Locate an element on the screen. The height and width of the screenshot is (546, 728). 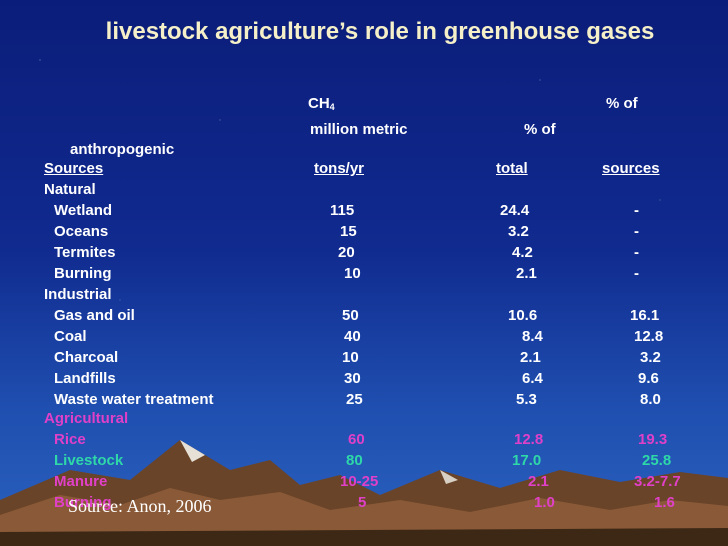
row-anthro: 9.6 is located at coordinates (648, 378).